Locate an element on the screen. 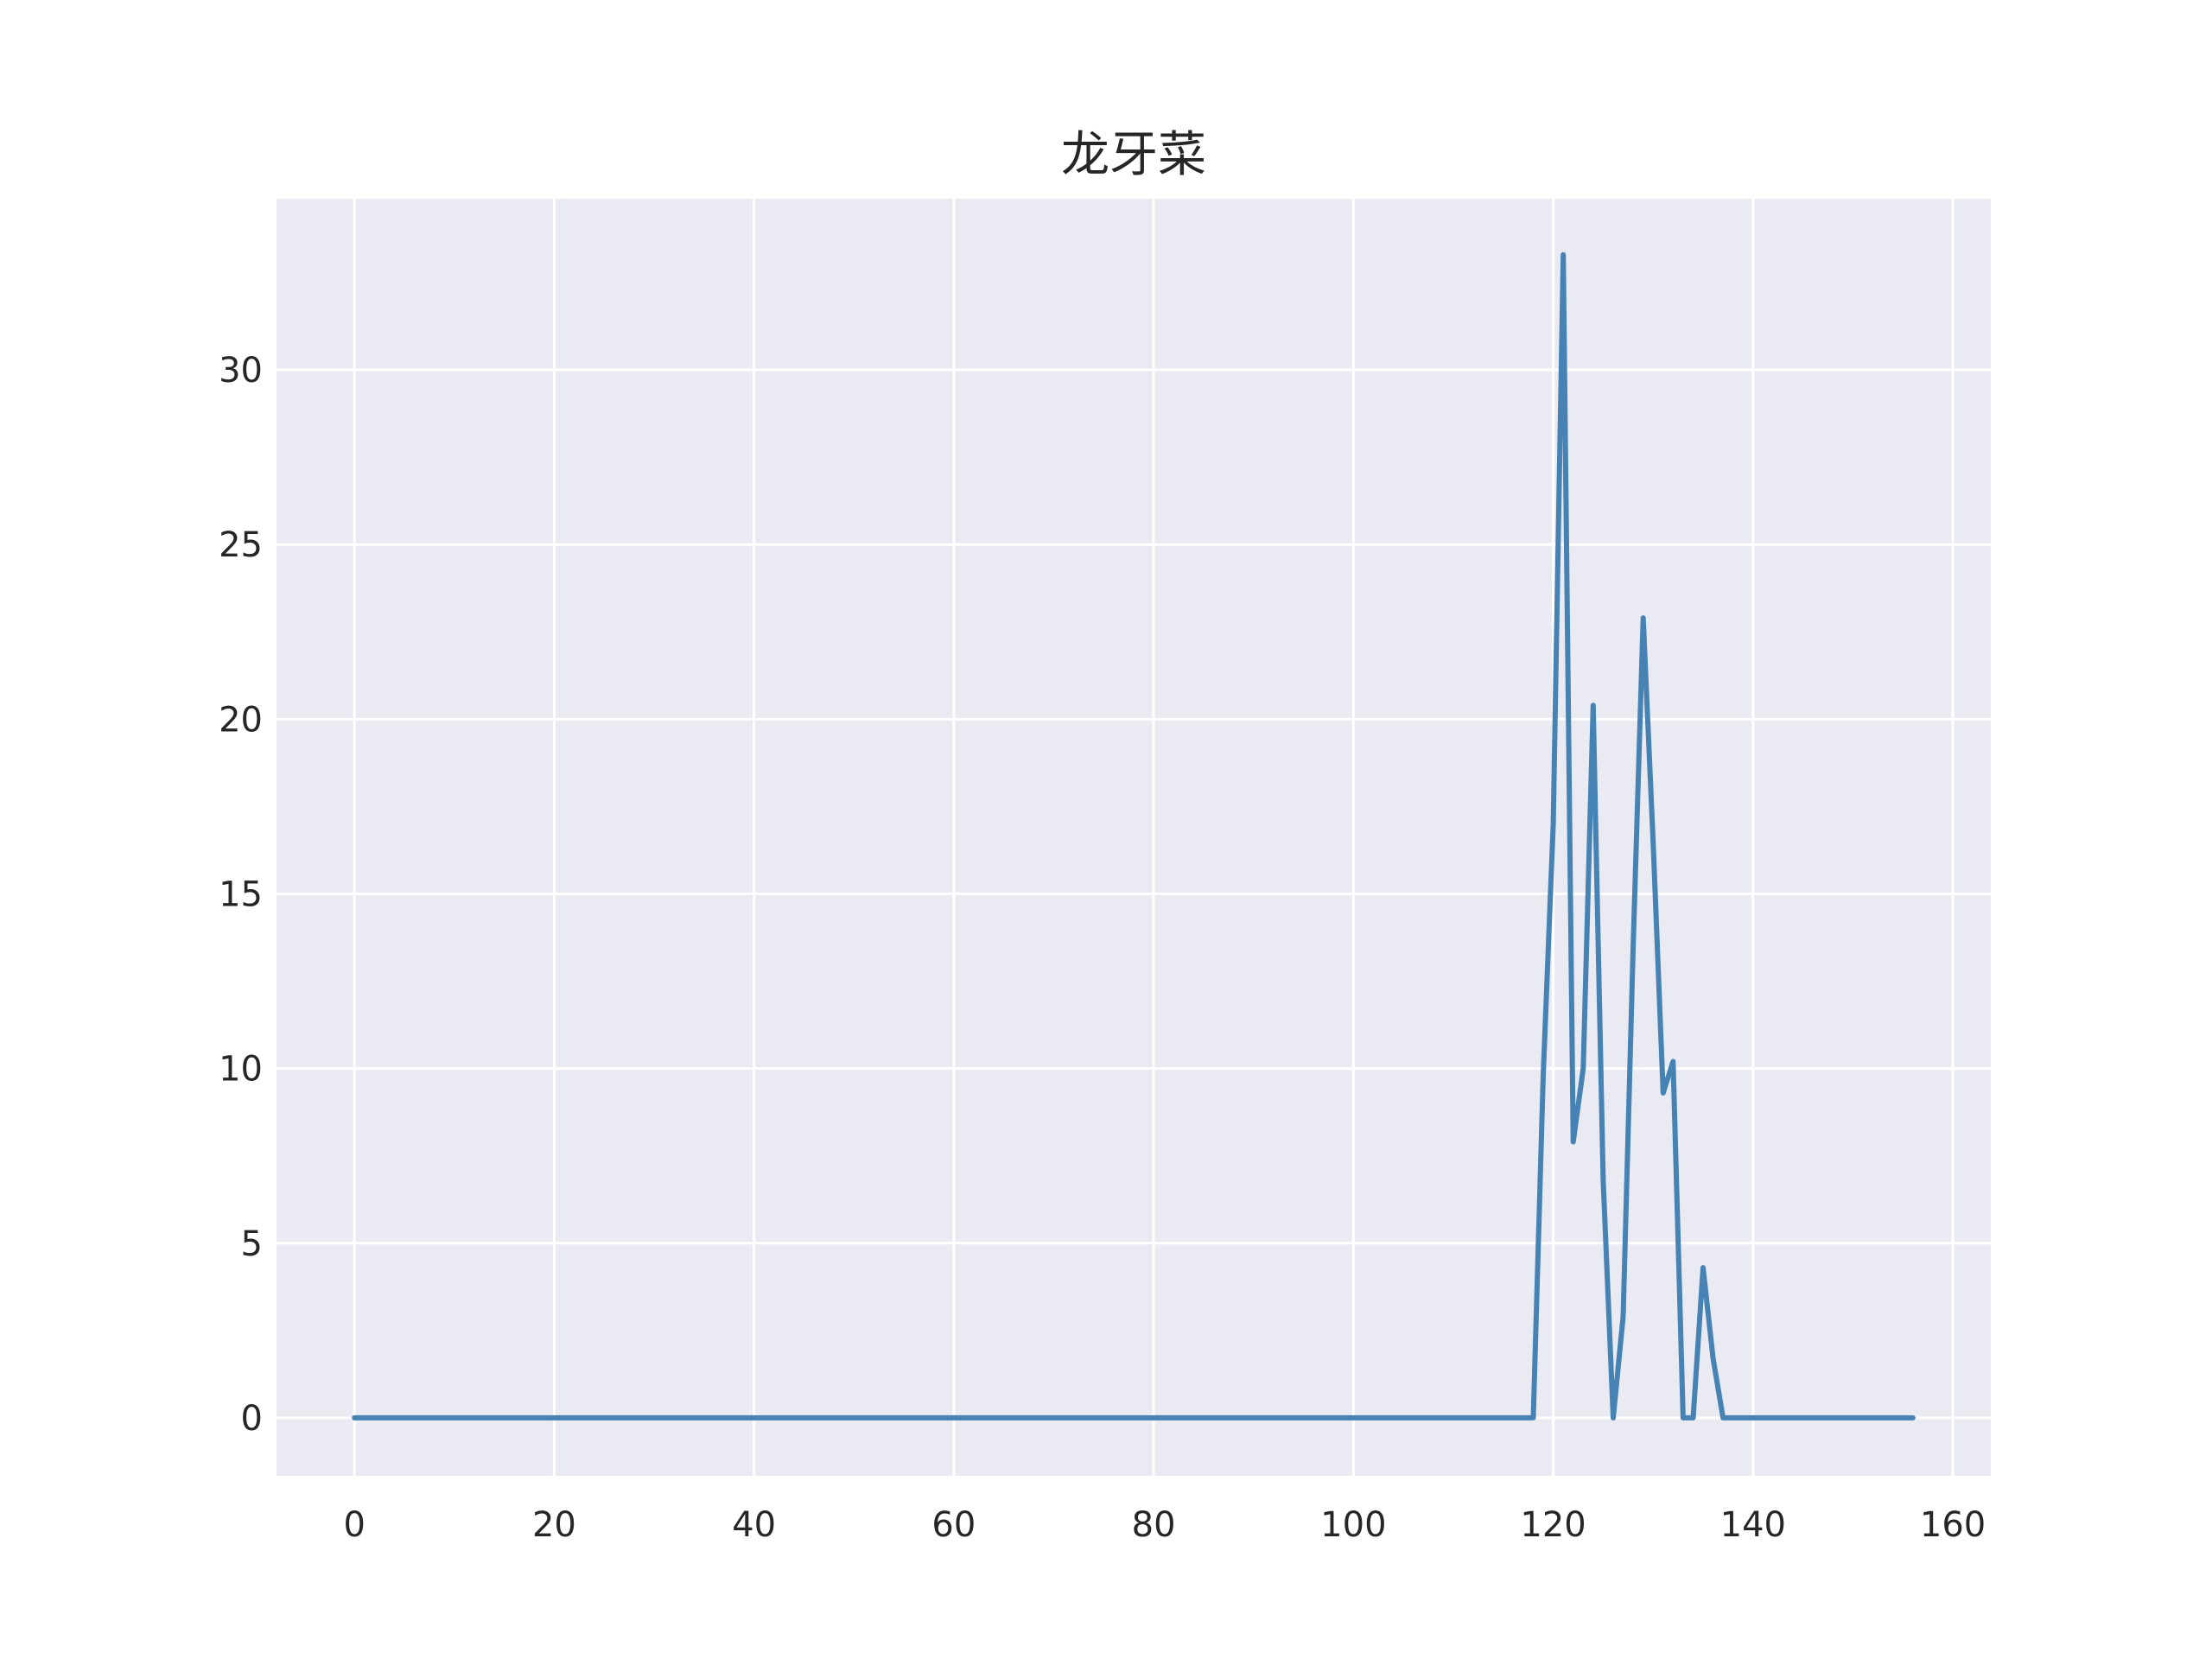 This screenshot has width=2212, height=1659. x-tick-labels: 0 20 40 60 80 100 120 140 160 is located at coordinates (1164, 1525).